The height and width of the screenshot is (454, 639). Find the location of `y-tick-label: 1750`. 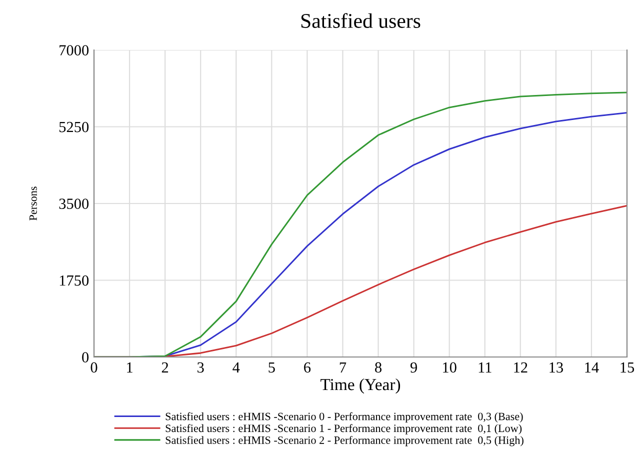

y-tick-label: 1750 is located at coordinates (74, 280).